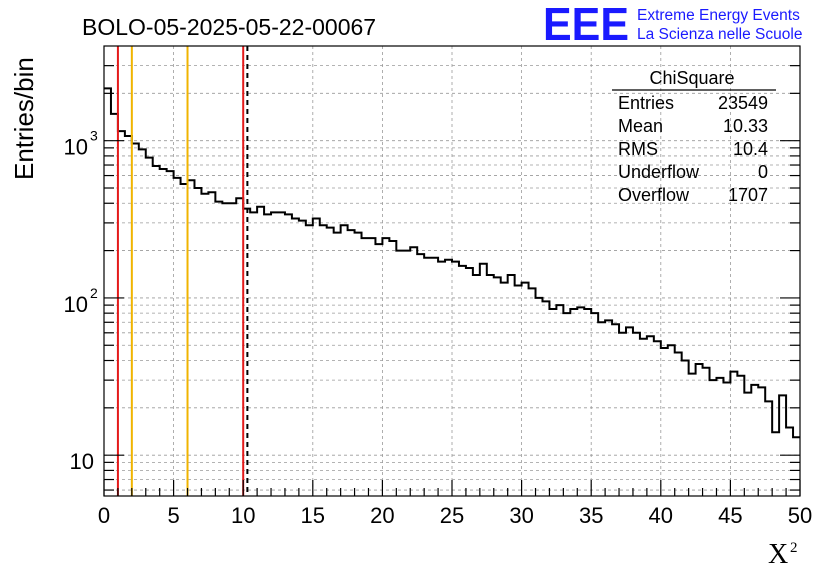  I want to click on y-axis-label: Entries/bin, so click(24, 118).